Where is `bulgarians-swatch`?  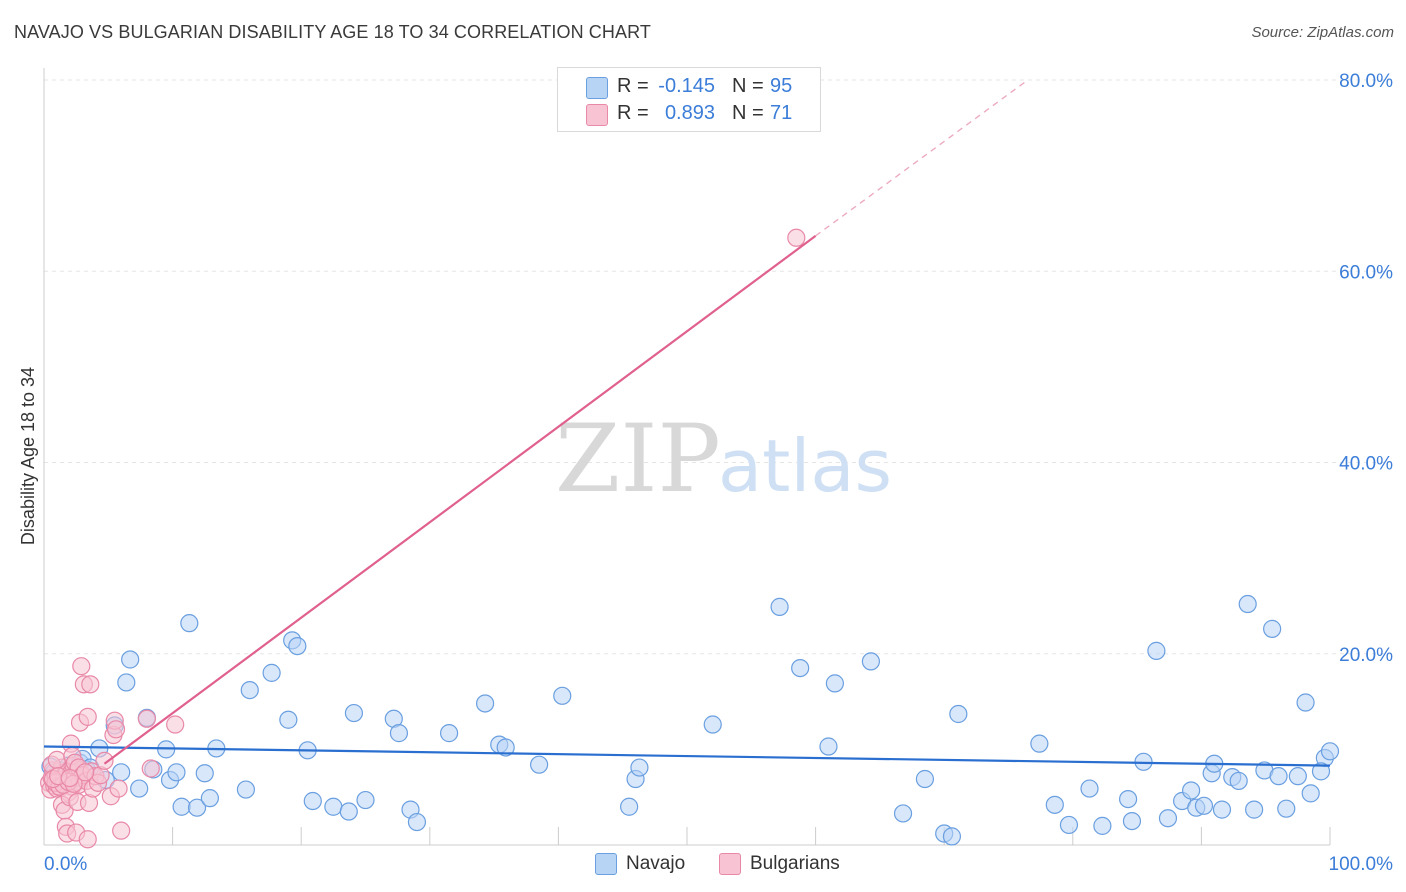
bulgarians-swatch is located at coordinates (597, 115).